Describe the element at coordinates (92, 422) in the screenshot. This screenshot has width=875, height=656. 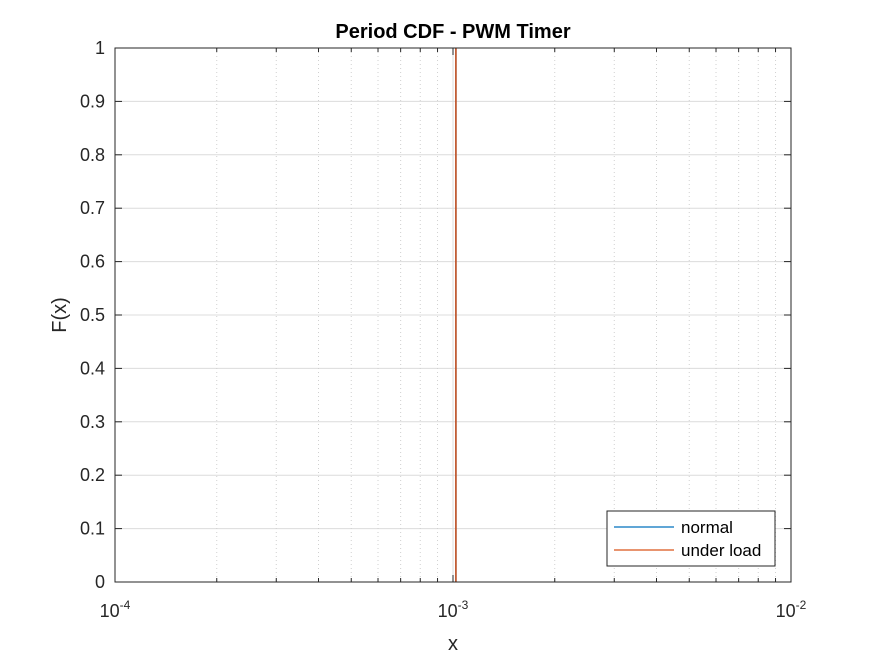
I see `y-tick-label: 0.3` at that location.